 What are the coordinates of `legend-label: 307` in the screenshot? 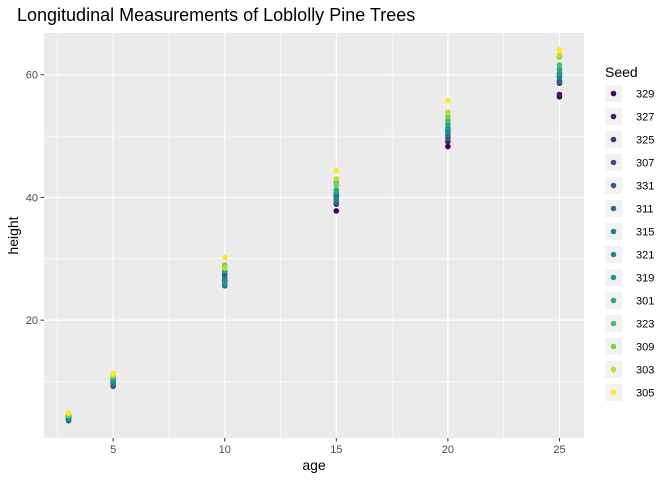 It's located at (645, 164).